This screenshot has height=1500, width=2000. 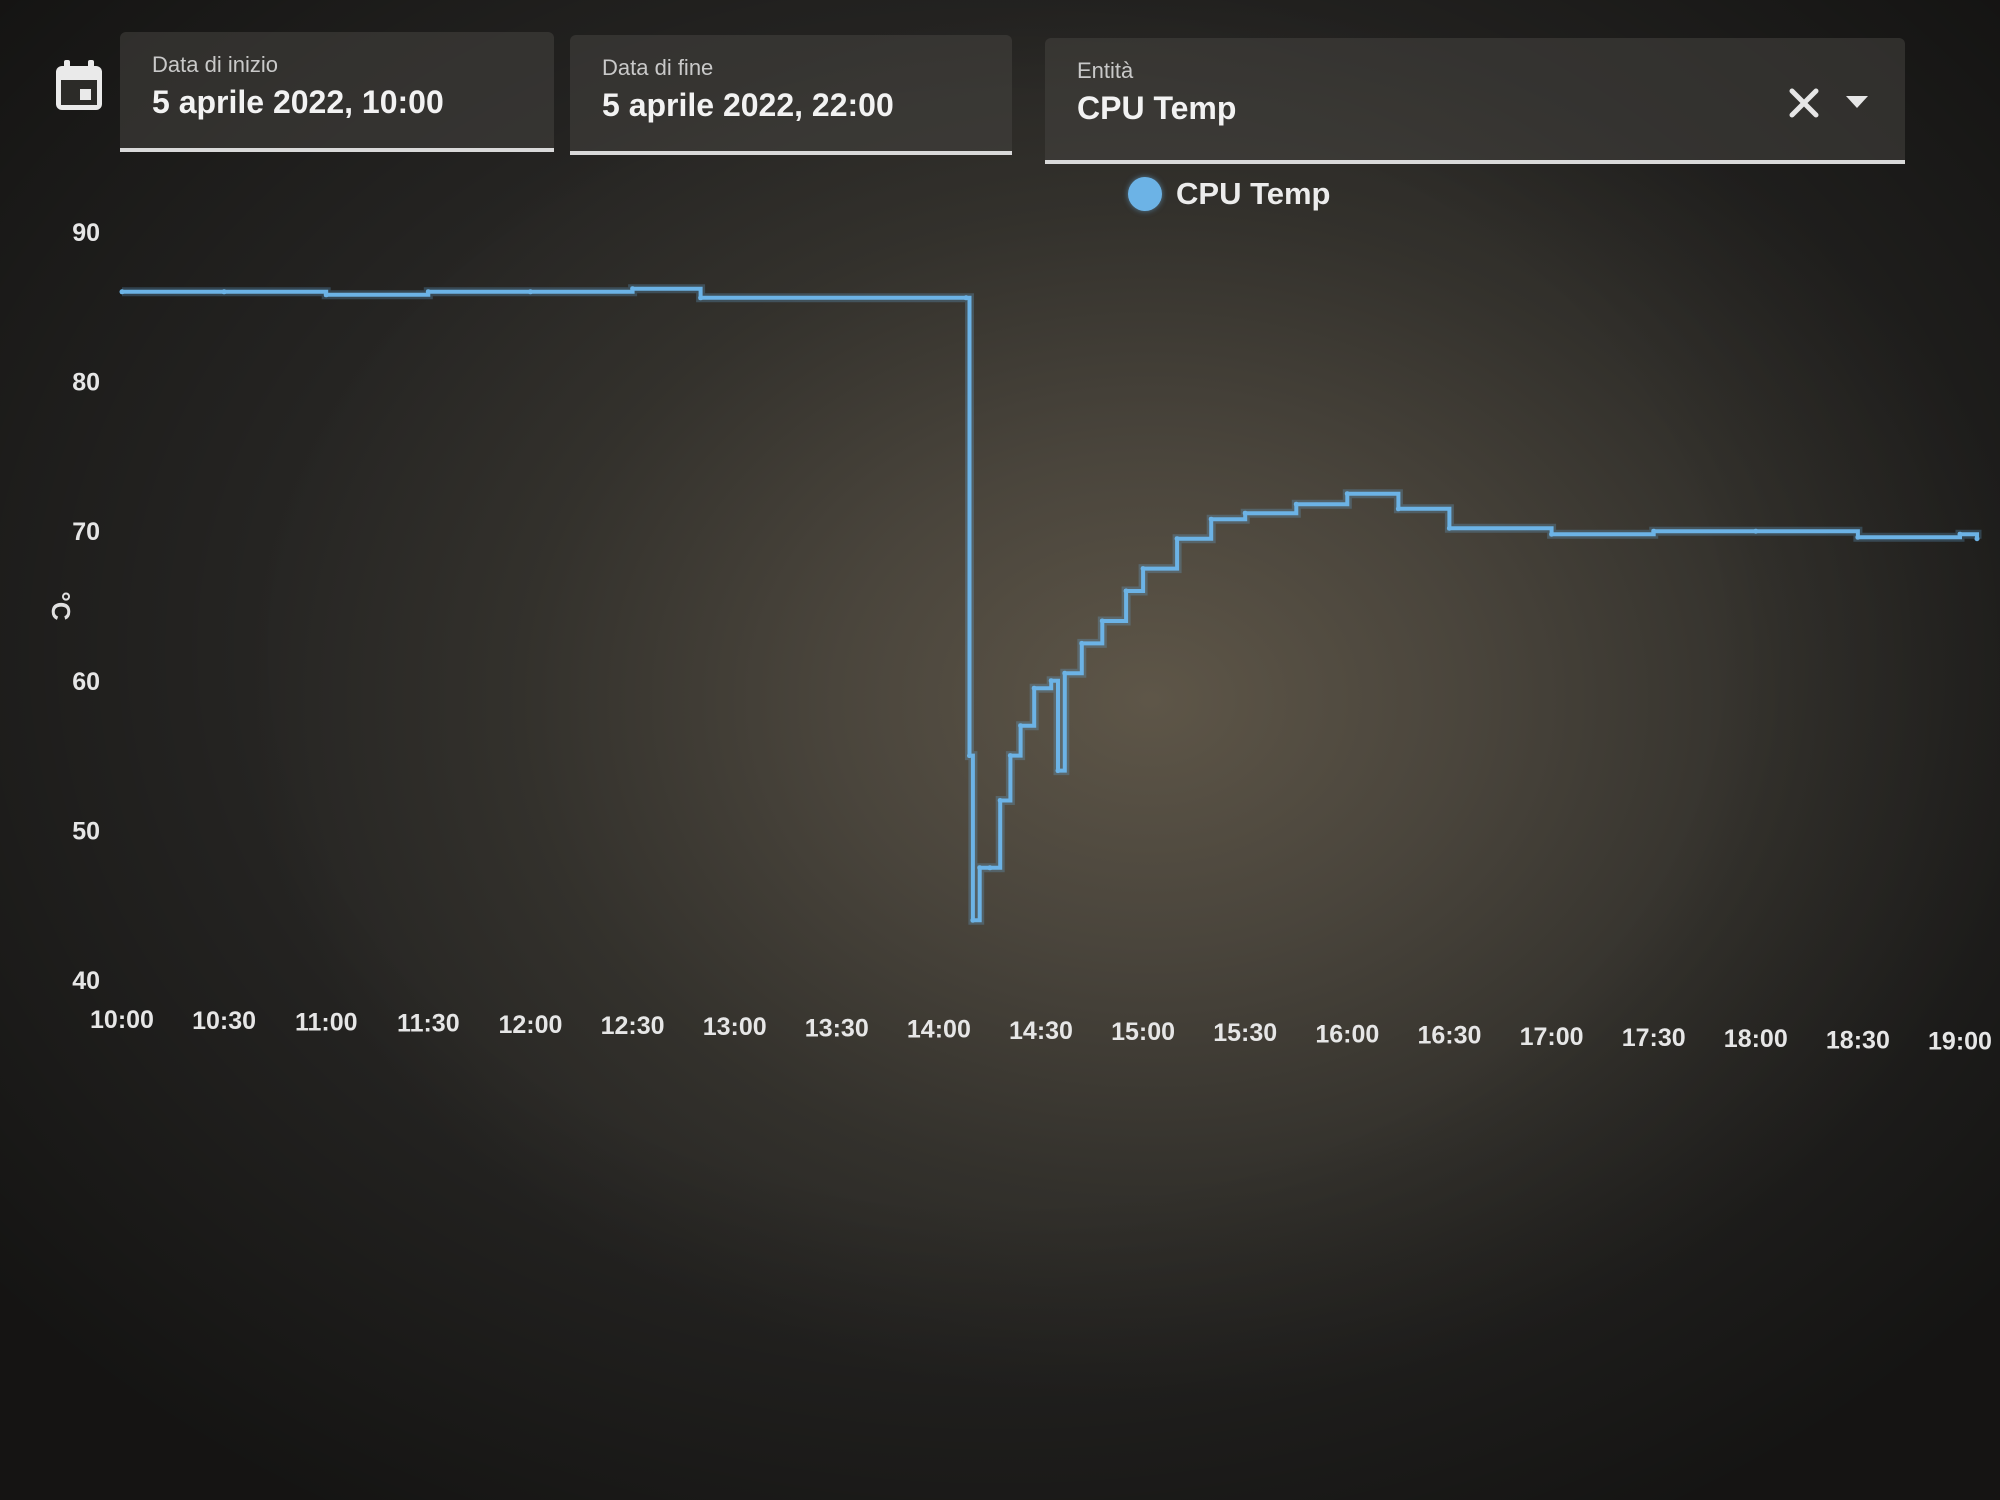 I want to click on y-tick-label: 60, so click(x=86, y=682).